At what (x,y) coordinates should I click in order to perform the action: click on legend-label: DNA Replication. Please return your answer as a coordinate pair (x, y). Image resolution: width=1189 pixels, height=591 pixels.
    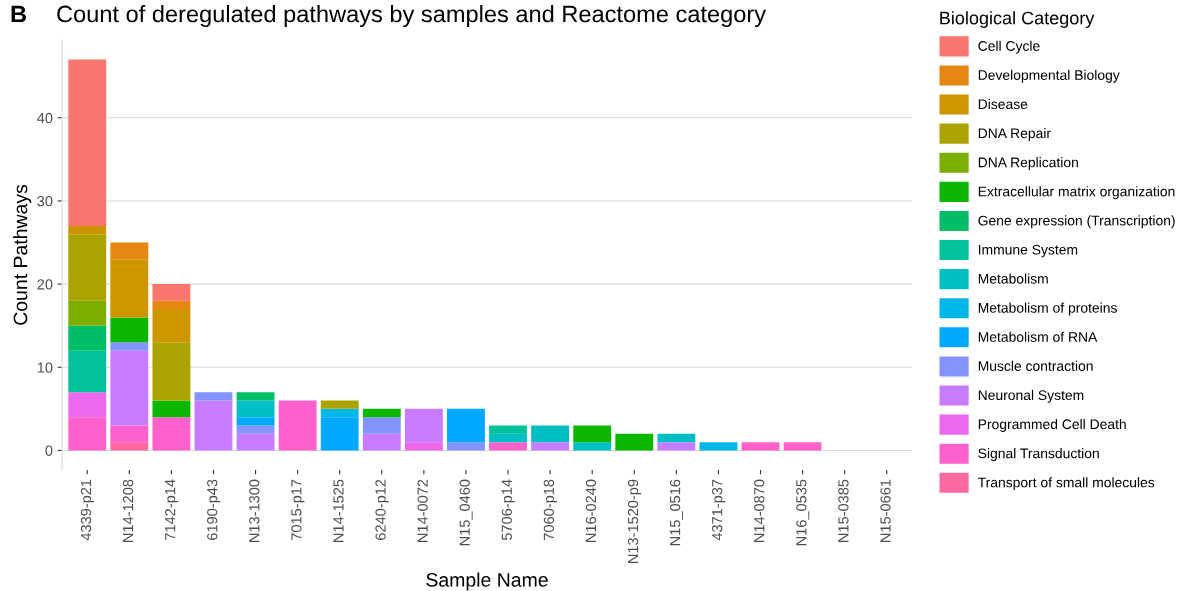
    Looking at the image, I should click on (1028, 164).